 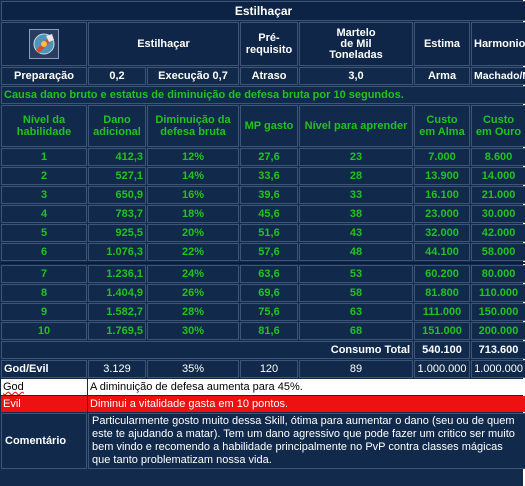 What do you see at coordinates (193, 195) in the screenshot?
I see `defense-cell: 16%` at bounding box center [193, 195].